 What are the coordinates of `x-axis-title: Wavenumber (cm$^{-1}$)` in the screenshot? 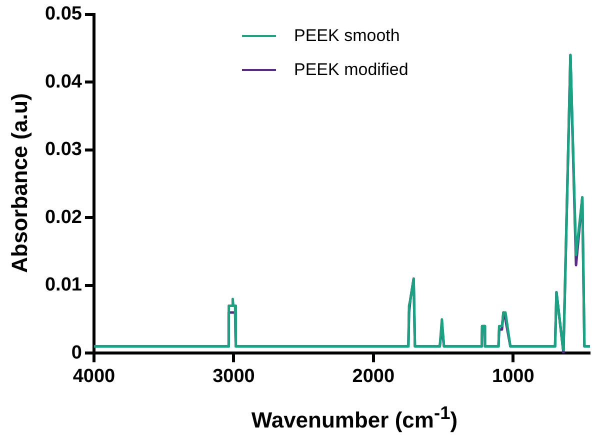 It's located at (354, 417).